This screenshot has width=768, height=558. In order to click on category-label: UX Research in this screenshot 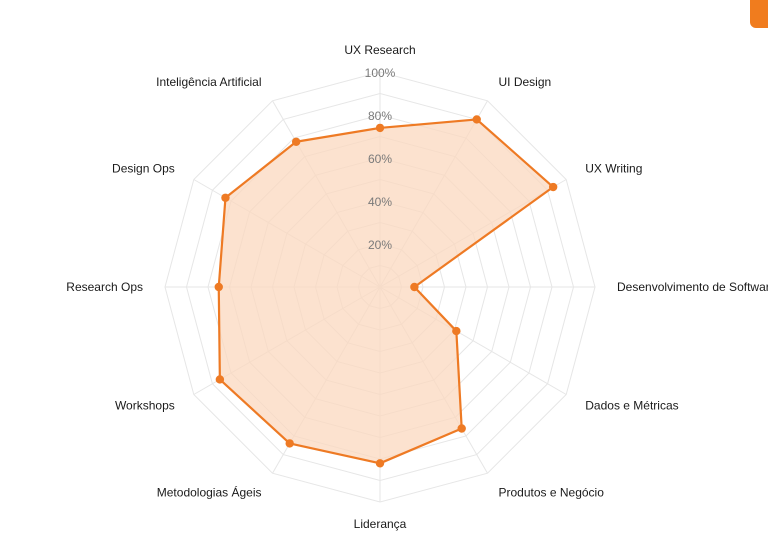, I will do `click(379, 50)`.